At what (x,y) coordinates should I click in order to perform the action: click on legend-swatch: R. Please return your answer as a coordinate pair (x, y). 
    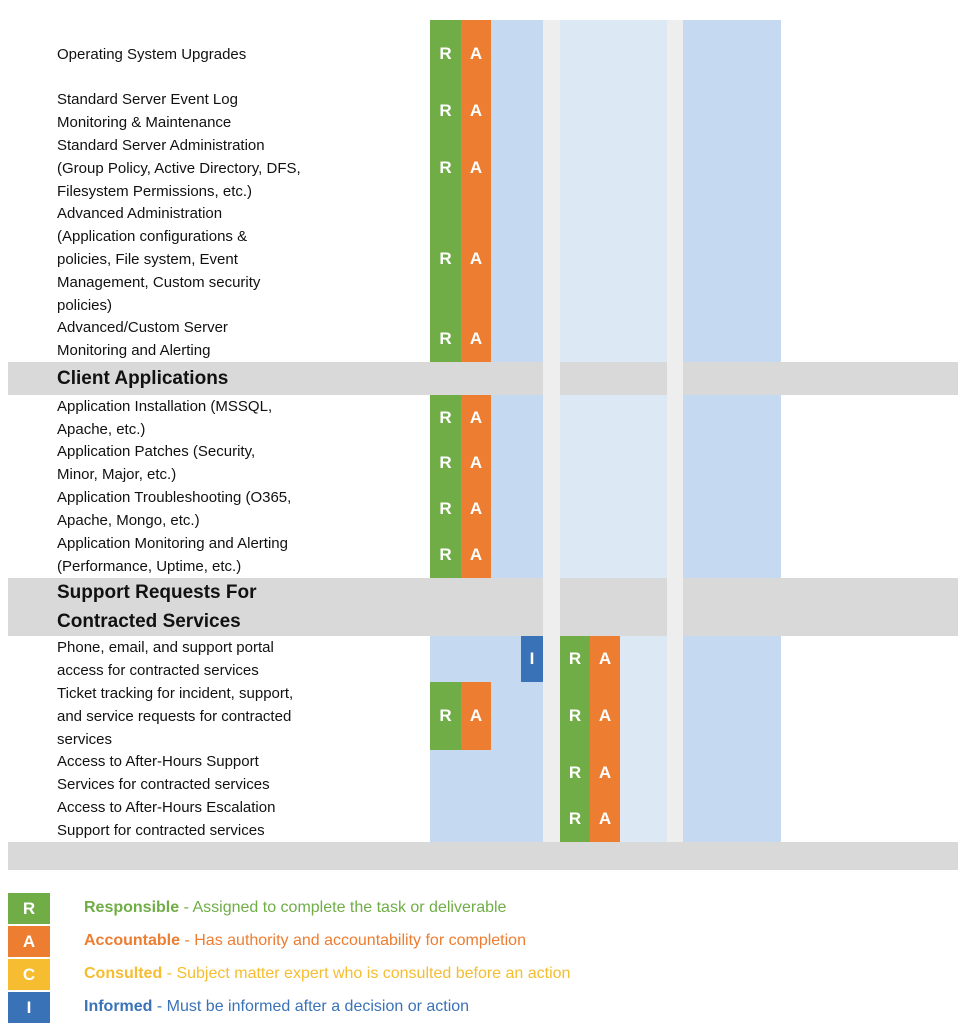
    Looking at the image, I should click on (29, 908).